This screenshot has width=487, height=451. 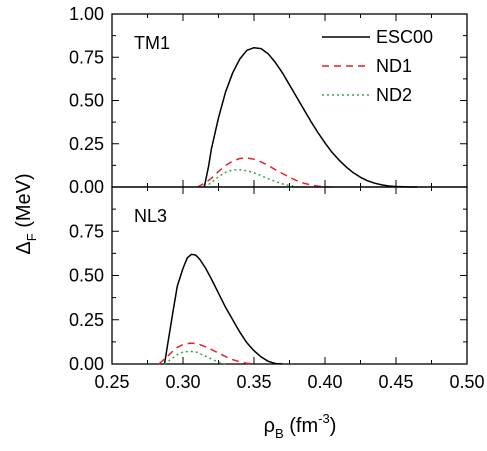 What do you see at coordinates (395, 382) in the screenshot?
I see `x-tick-label: 0.45` at bounding box center [395, 382].